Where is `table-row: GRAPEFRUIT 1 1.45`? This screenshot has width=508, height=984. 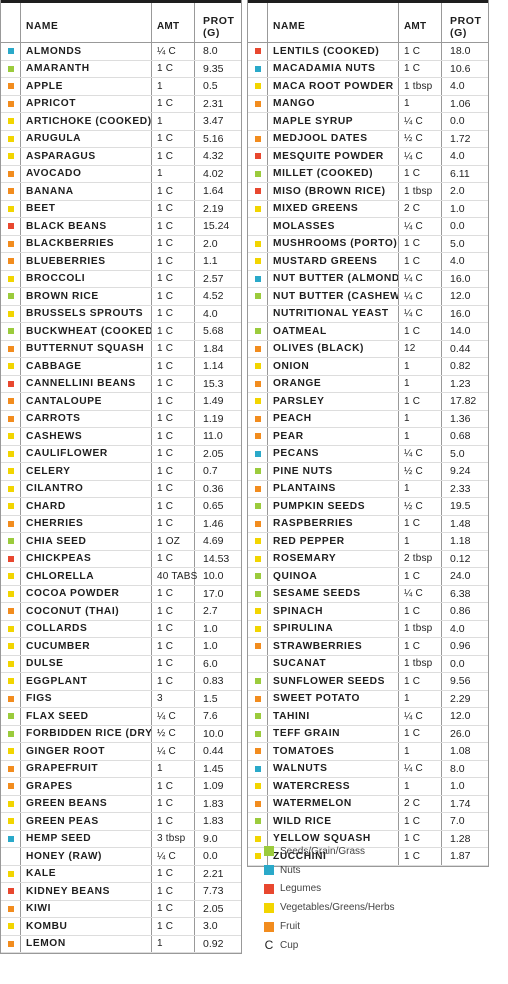
table-row: GRAPEFRUIT 1 1.45 is located at coordinates (121, 769).